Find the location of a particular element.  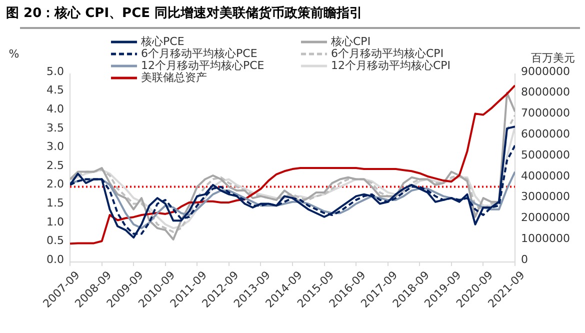

legend-label: 12个月移动平均核心PCE is located at coordinates (202, 65).